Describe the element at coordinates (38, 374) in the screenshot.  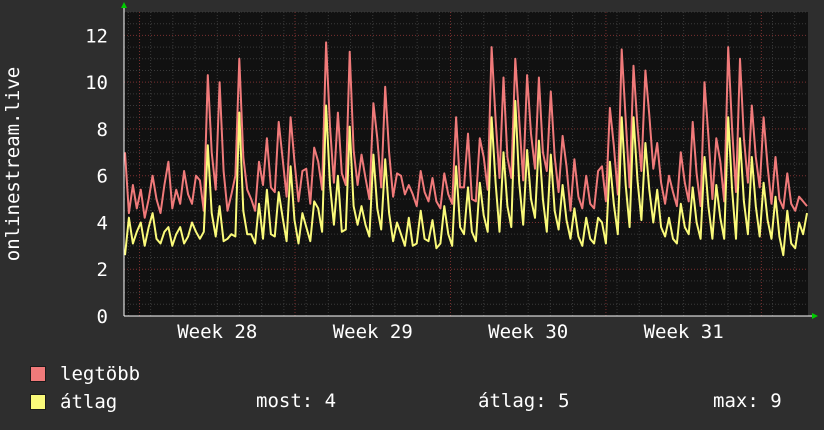
I see `legend-swatch-max` at that location.